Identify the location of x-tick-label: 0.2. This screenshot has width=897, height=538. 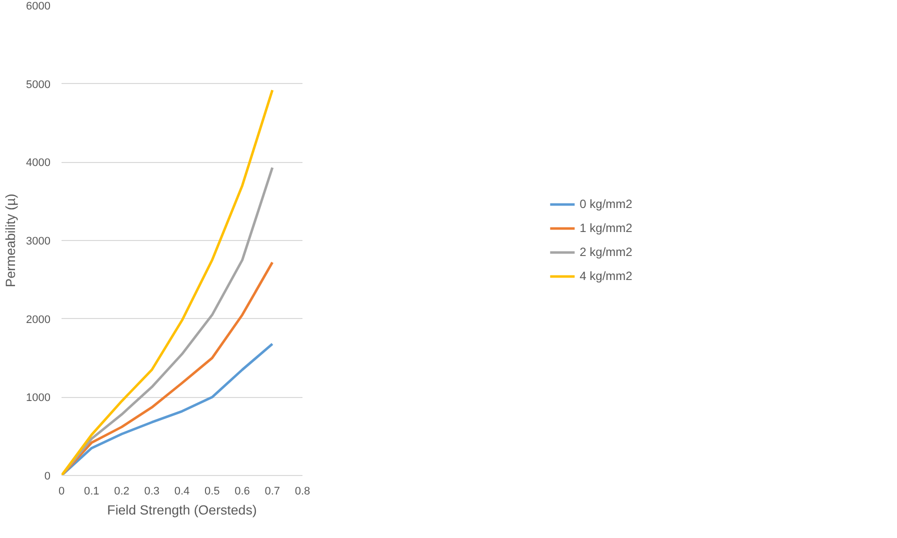
(122, 492).